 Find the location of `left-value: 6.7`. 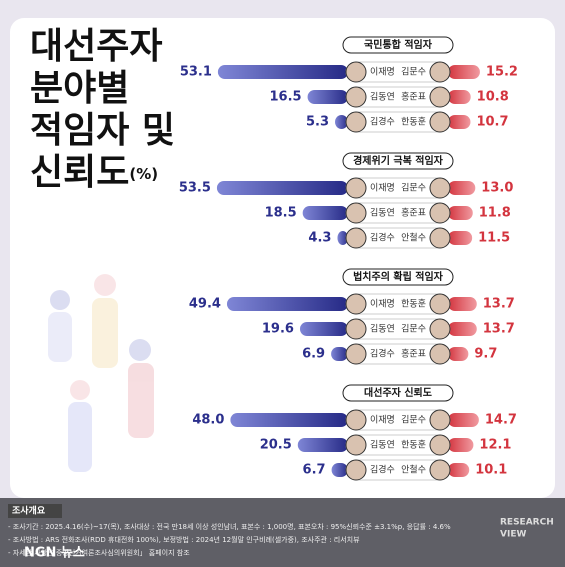

left-value: 6.7 is located at coordinates (314, 470).